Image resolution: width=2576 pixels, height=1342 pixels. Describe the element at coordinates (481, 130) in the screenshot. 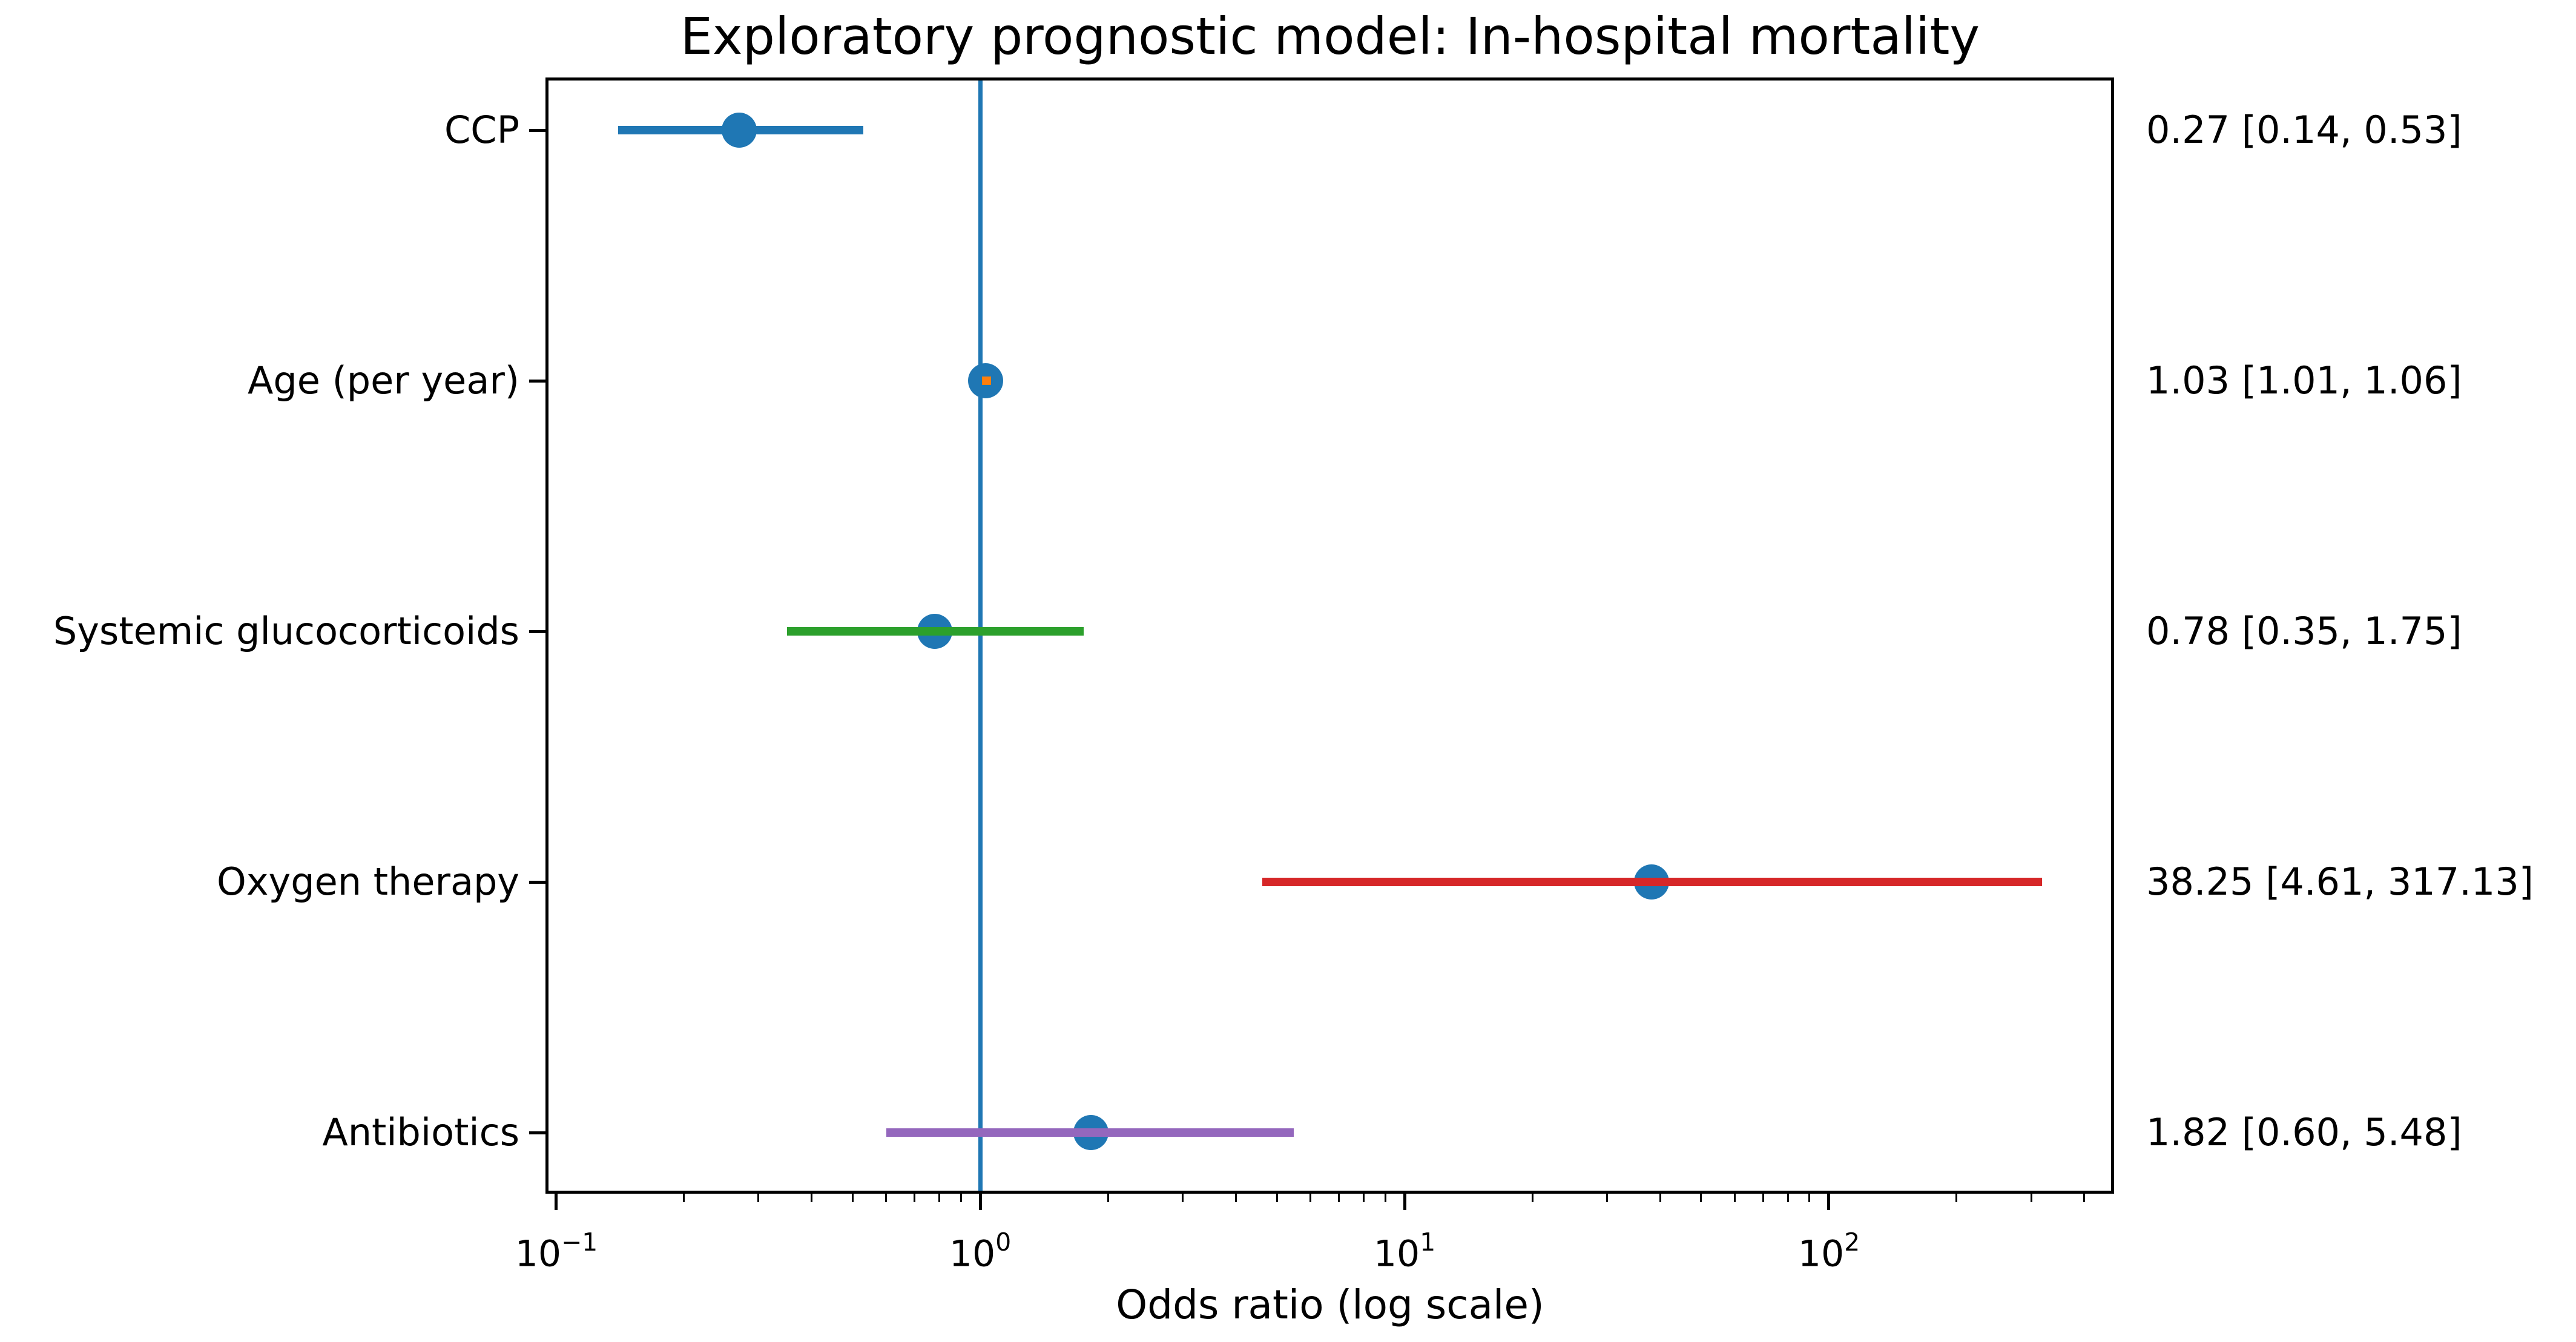

I see `row-label-ccp: CCP` at that location.